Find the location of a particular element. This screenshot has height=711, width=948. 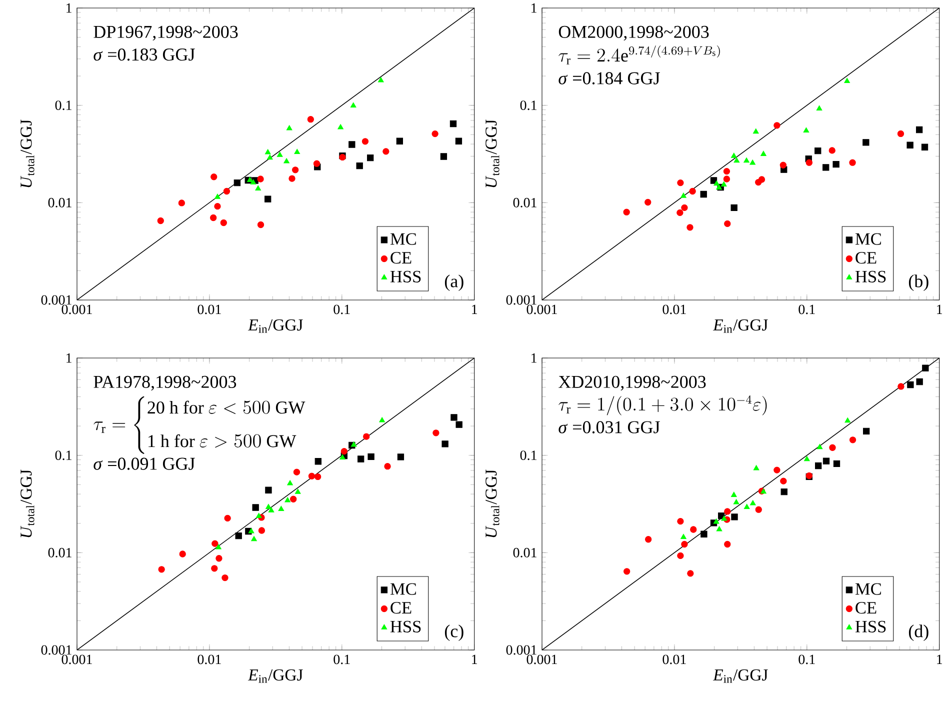

text: OM2000,1998~2003 is located at coordinates (633, 33).